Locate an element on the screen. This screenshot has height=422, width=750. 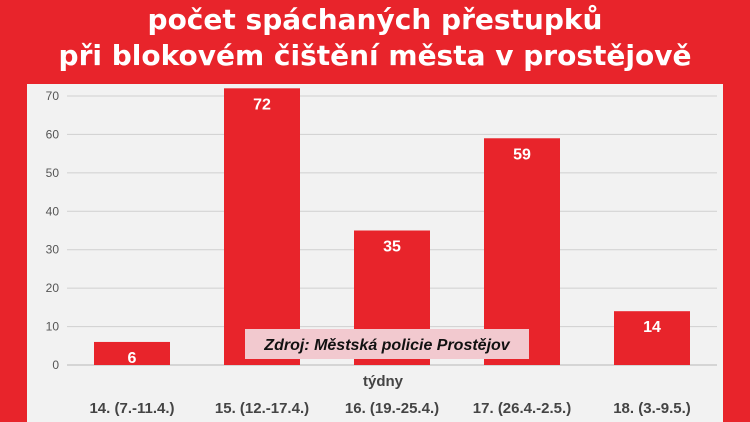
title-line-2: při blokovém čištění města v prostějově is located at coordinates (375, 55).